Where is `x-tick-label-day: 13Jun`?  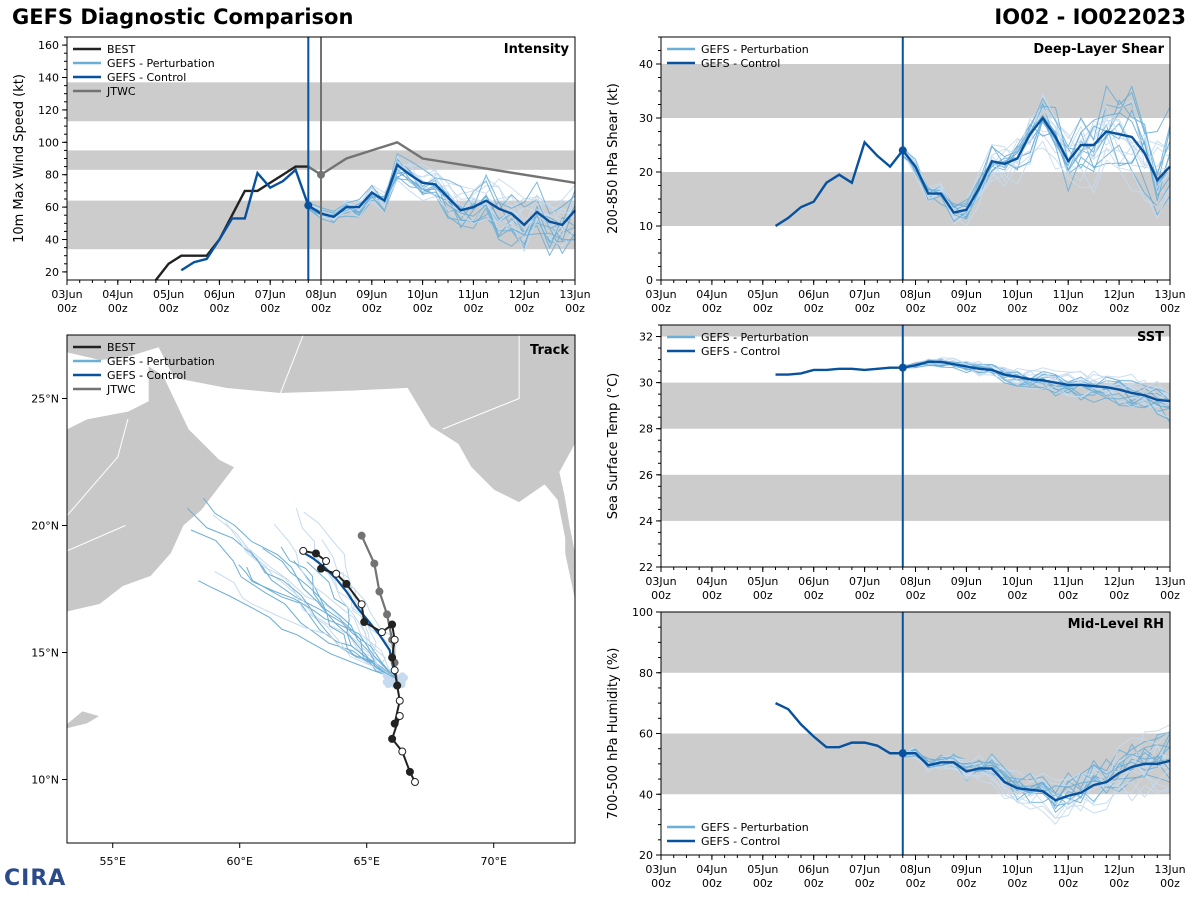 x-tick-label-day: 13Jun is located at coordinates (1169, 869).